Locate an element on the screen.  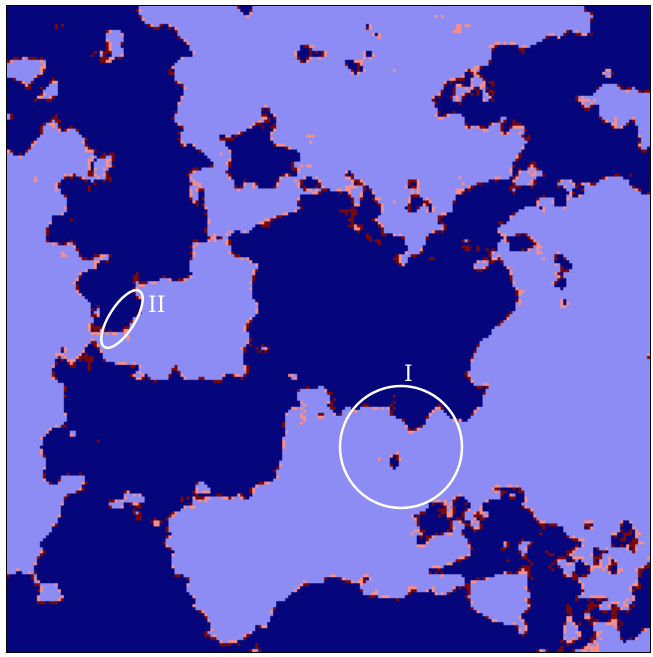
region-ii-ellipse is located at coordinates (122, 319).